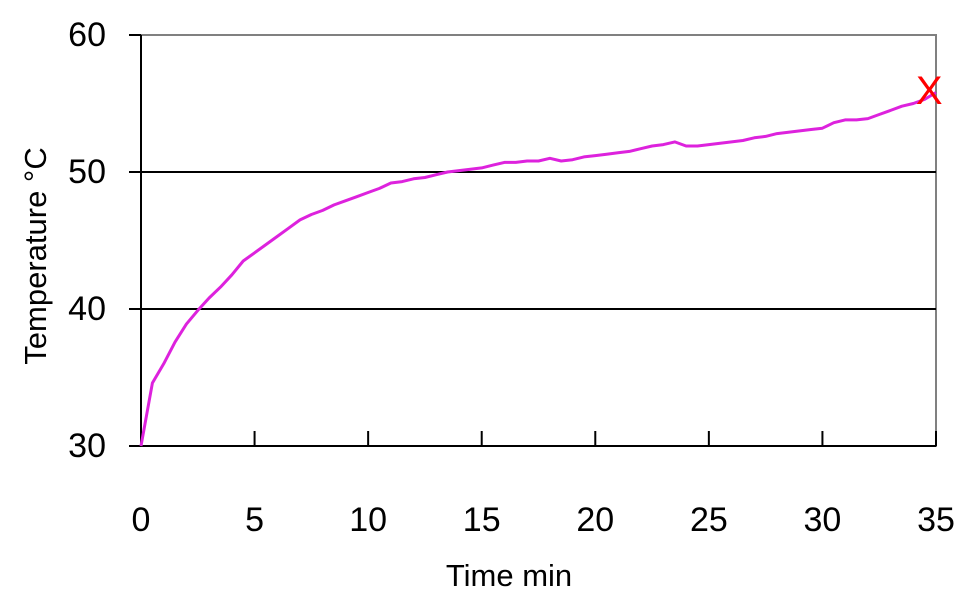 The width and height of the screenshot is (970, 604). Describe the element at coordinates (87, 172) in the screenshot. I see `y-tick-label-50: 50` at that location.